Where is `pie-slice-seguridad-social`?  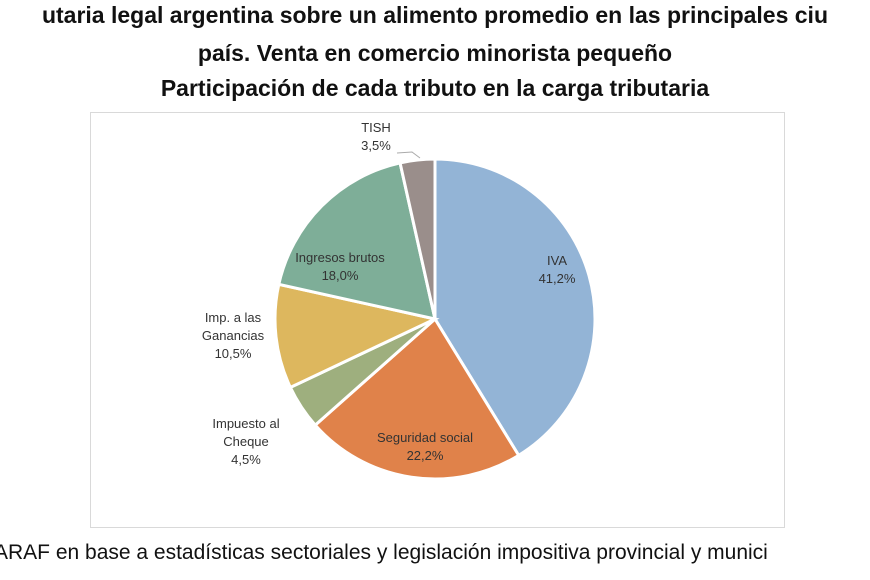
pie-slice-seguridad-social is located at coordinates (417, 398).